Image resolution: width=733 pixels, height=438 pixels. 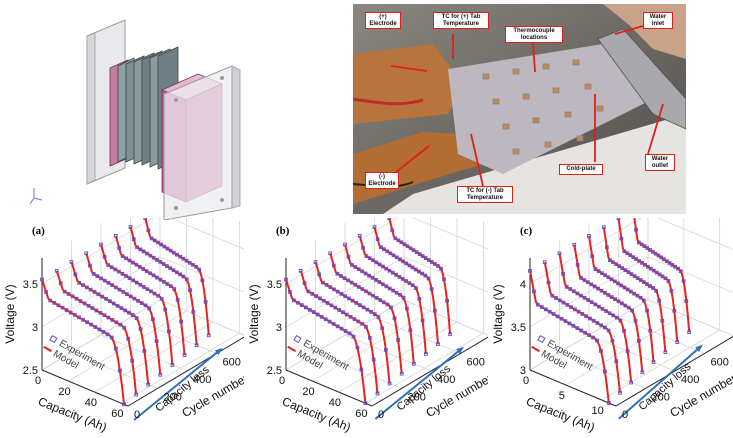 What do you see at coordinates (660, 162) in the screenshot?
I see `callout-water-outlet: Water outlet` at bounding box center [660, 162].